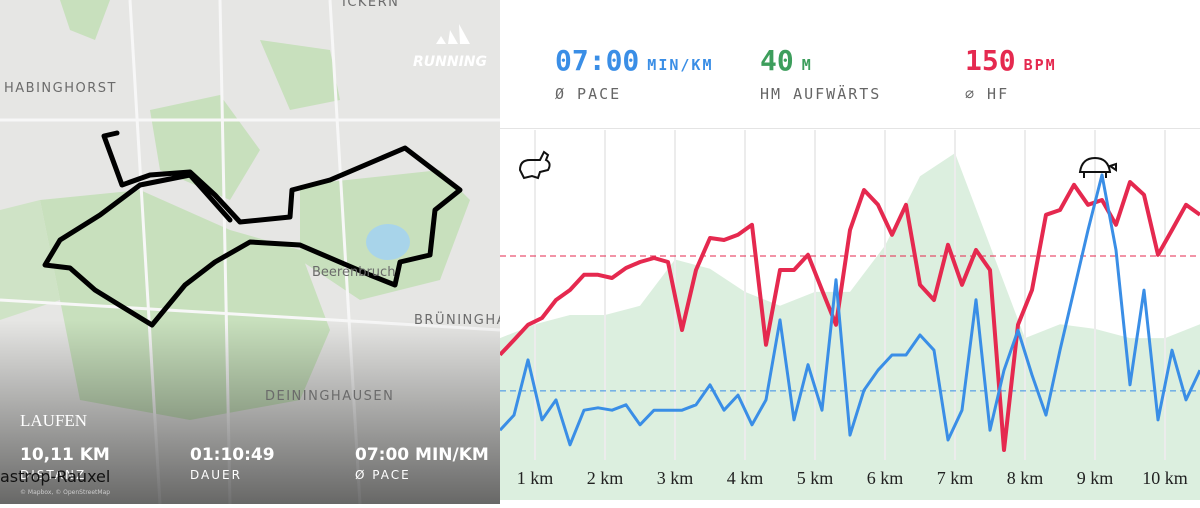 The image size is (1200, 508). I want to click on x-tick-label: 5 km, so click(815, 478).